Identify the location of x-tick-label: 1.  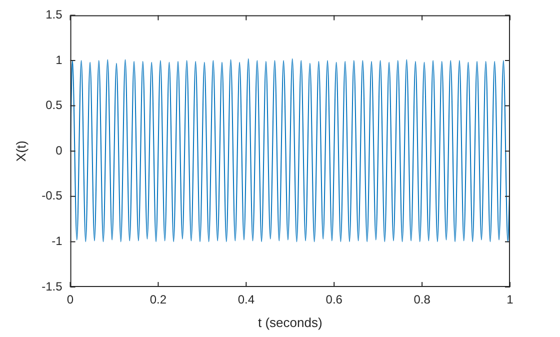
(510, 299).